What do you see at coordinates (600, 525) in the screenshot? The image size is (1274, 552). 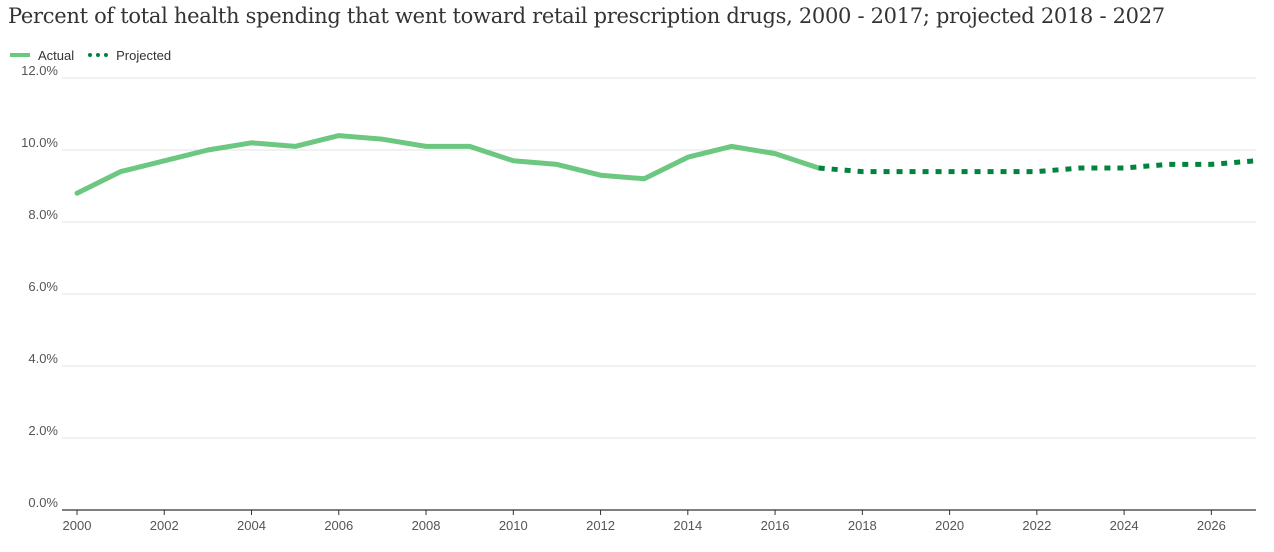 I see `x-tick-label: 2012` at bounding box center [600, 525].